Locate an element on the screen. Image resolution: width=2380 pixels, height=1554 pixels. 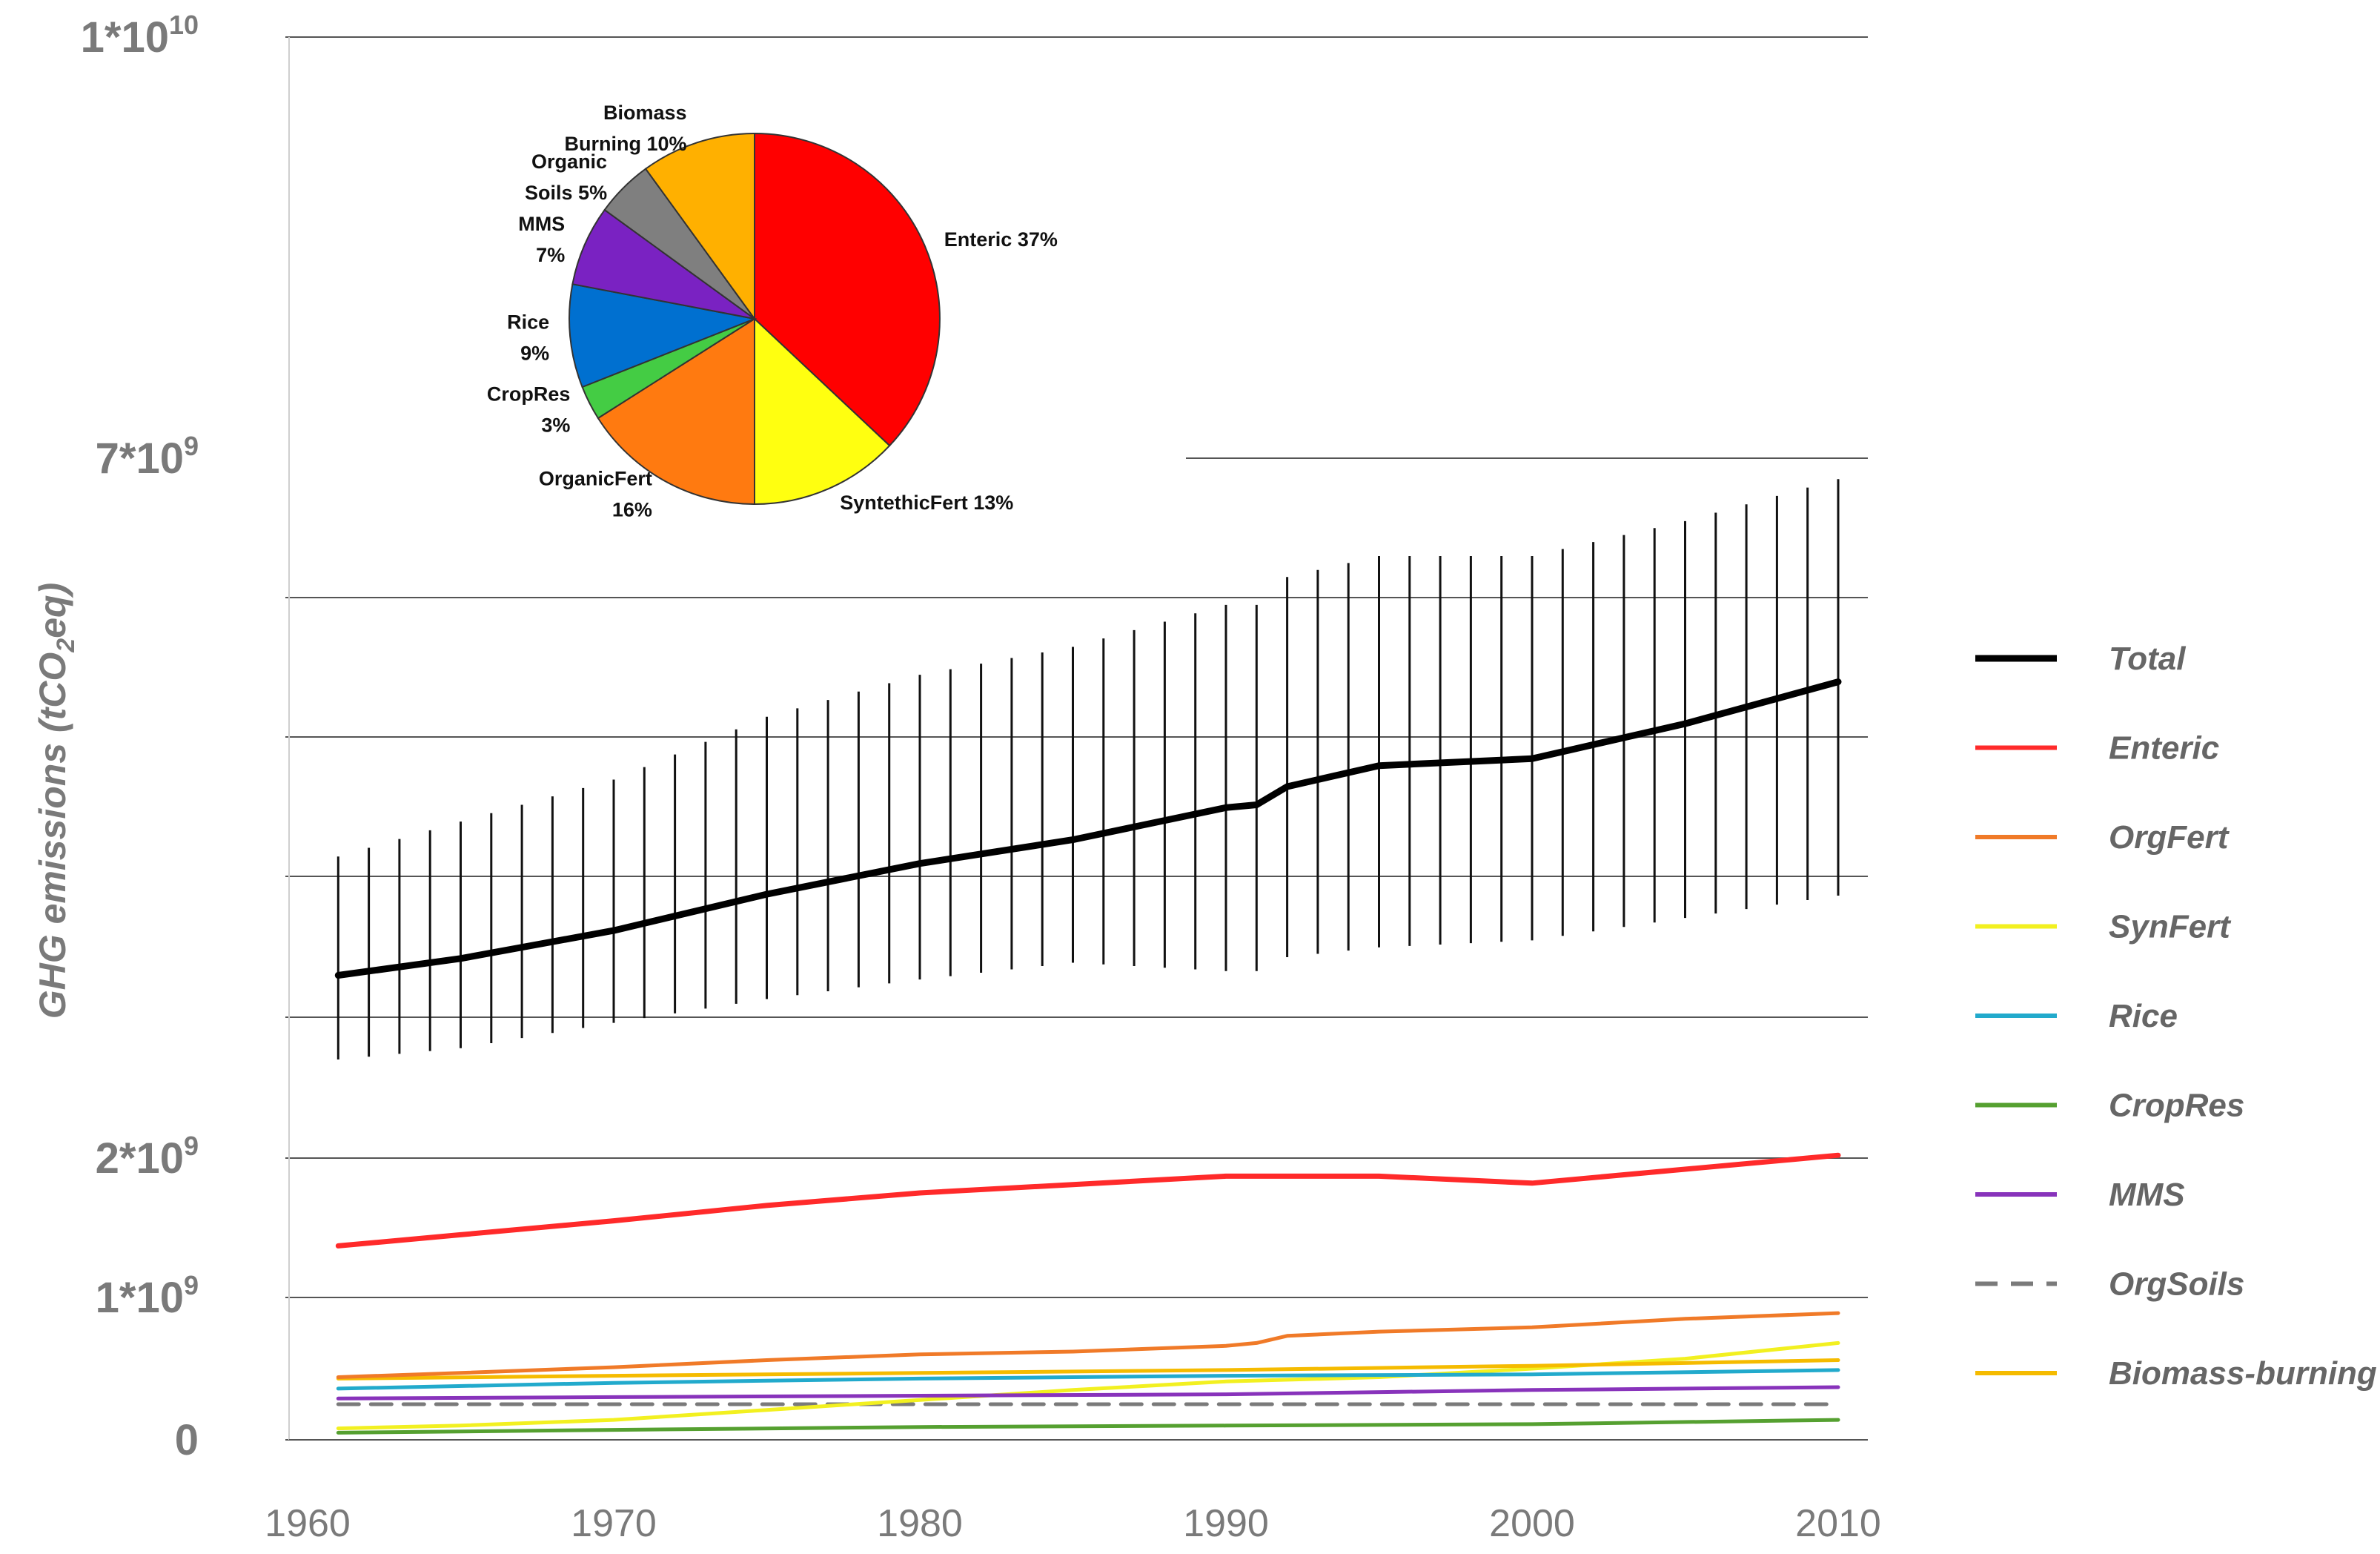
x-tick-label: 1980 is located at coordinates (920, 1523).